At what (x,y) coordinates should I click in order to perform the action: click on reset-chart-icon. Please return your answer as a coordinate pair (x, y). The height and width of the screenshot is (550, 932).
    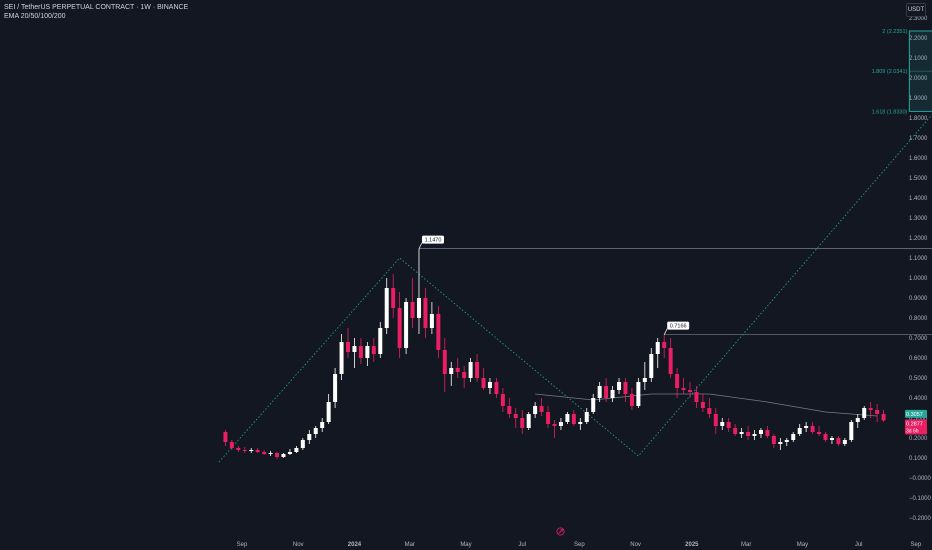
    Looking at the image, I should click on (560, 531).